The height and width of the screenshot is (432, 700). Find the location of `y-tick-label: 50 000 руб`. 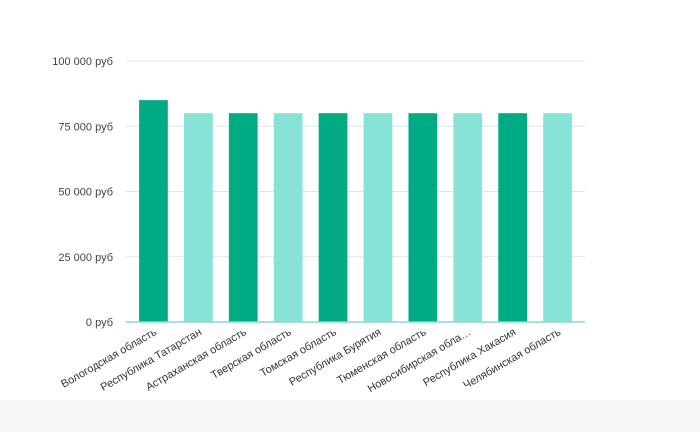

y-tick-label: 50 000 руб is located at coordinates (85, 193).